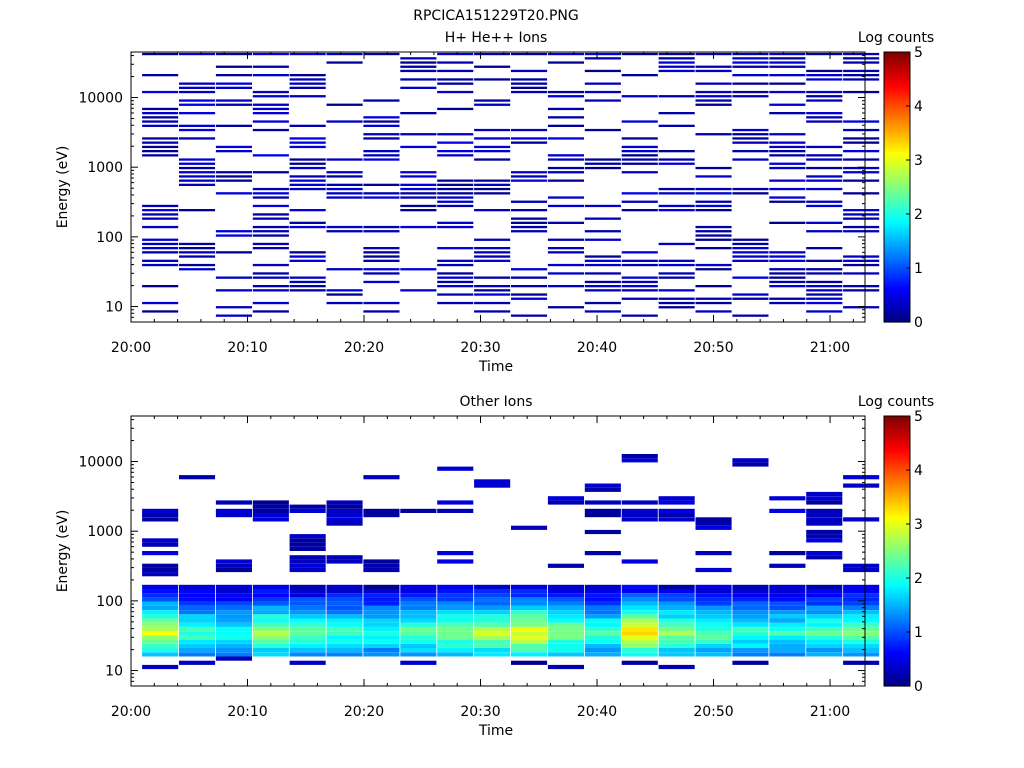  I want to click on colorbar-tick-label: 4, so click(918, 107).